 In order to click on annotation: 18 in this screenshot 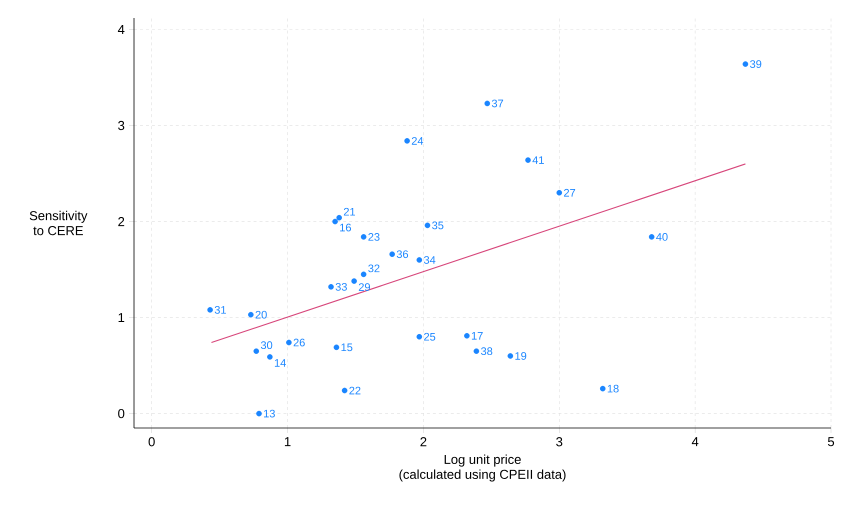, I will do `click(613, 388)`.